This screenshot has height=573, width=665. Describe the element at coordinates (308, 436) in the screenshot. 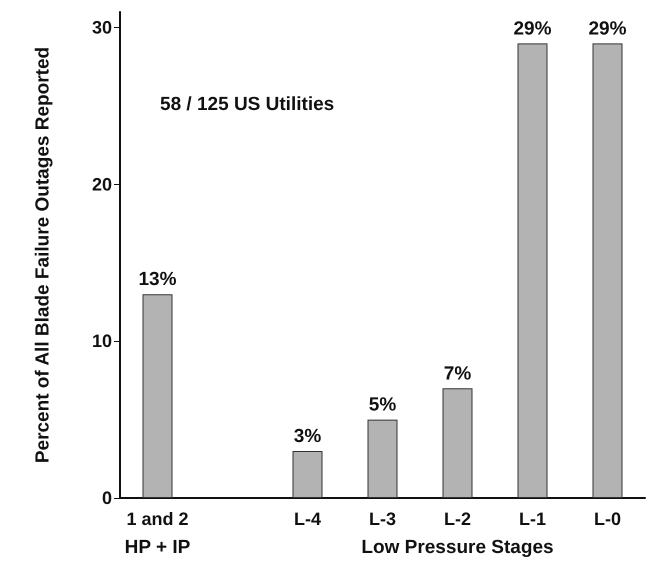

I see `data-label: 3%` at that location.